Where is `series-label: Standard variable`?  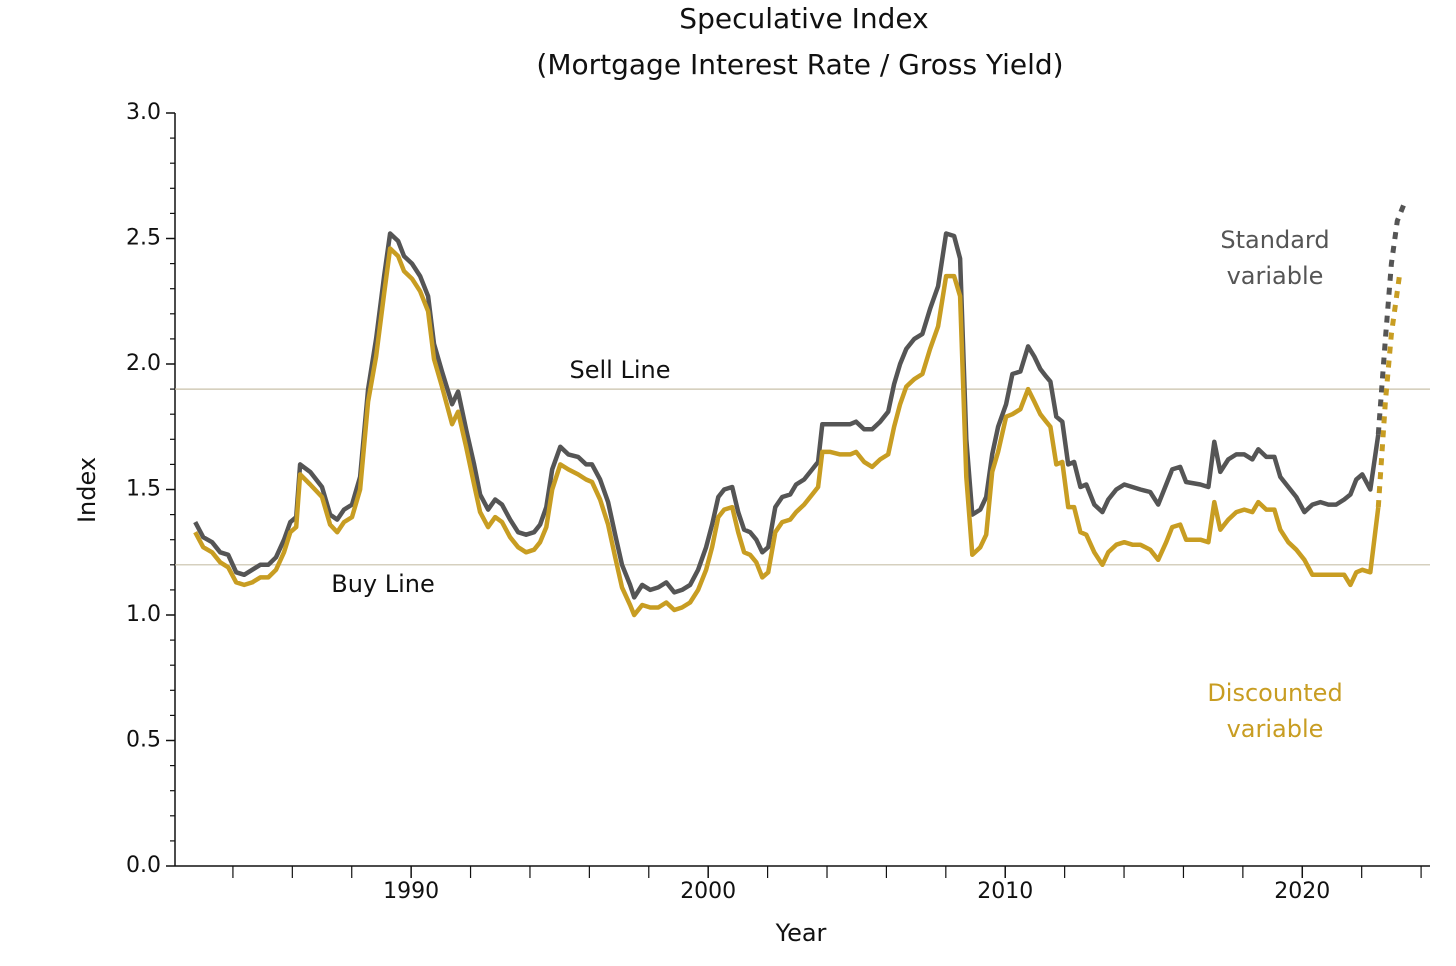
series-label: Standard variable is located at coordinates (1275, 258).